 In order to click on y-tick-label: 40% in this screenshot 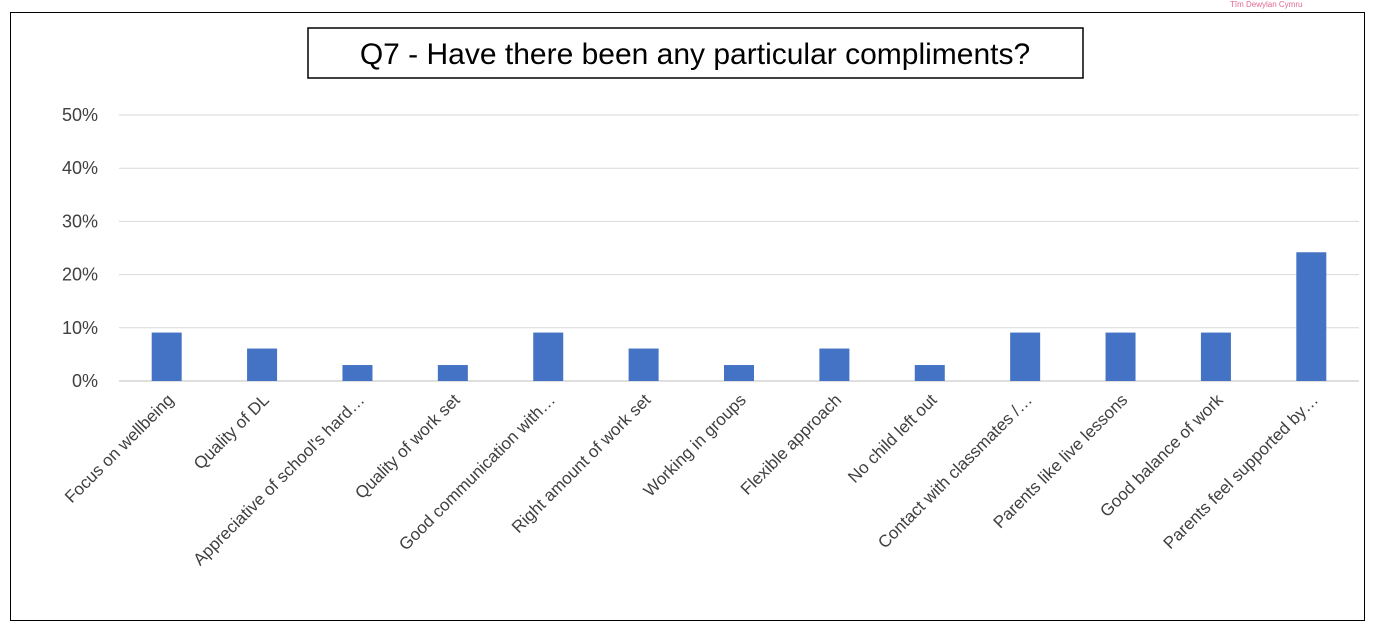, I will do `click(80, 168)`.